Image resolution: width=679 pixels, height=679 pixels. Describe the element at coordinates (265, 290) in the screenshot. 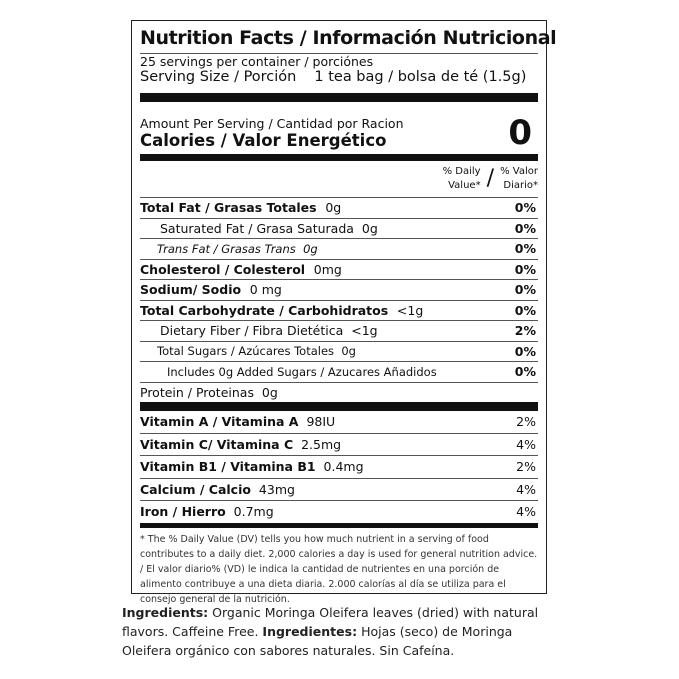

I see `nutrient-amount: 0 mg` at that location.